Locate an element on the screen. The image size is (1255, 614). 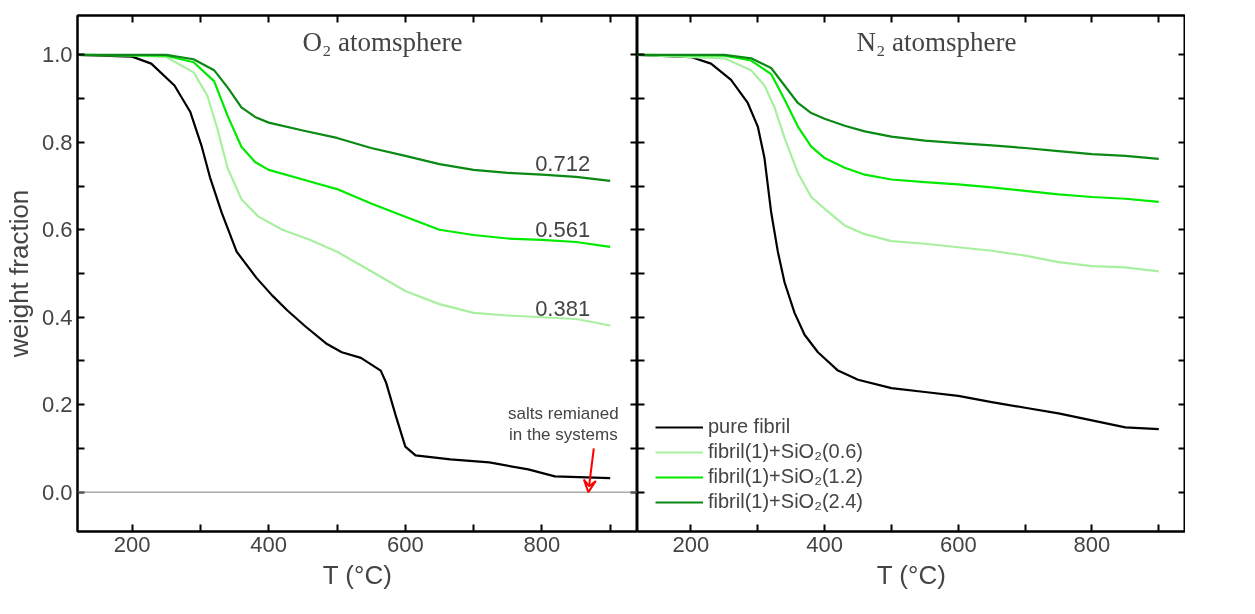
chart-title: N₂ atomsphere is located at coordinates (936, 41).